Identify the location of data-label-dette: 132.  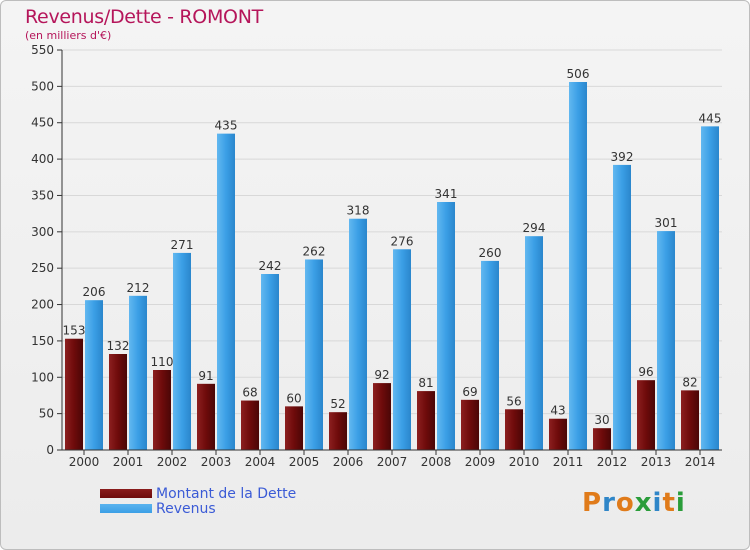
(118, 346).